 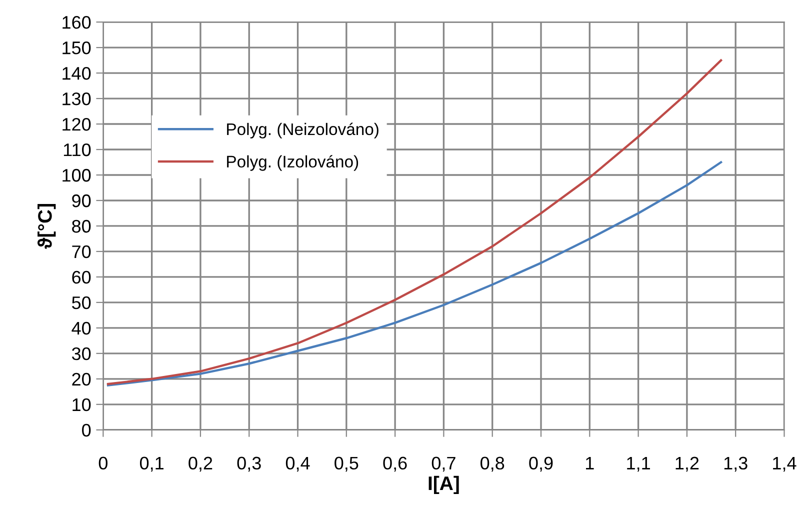 I want to click on y-tick-label: 90, so click(x=81, y=201).